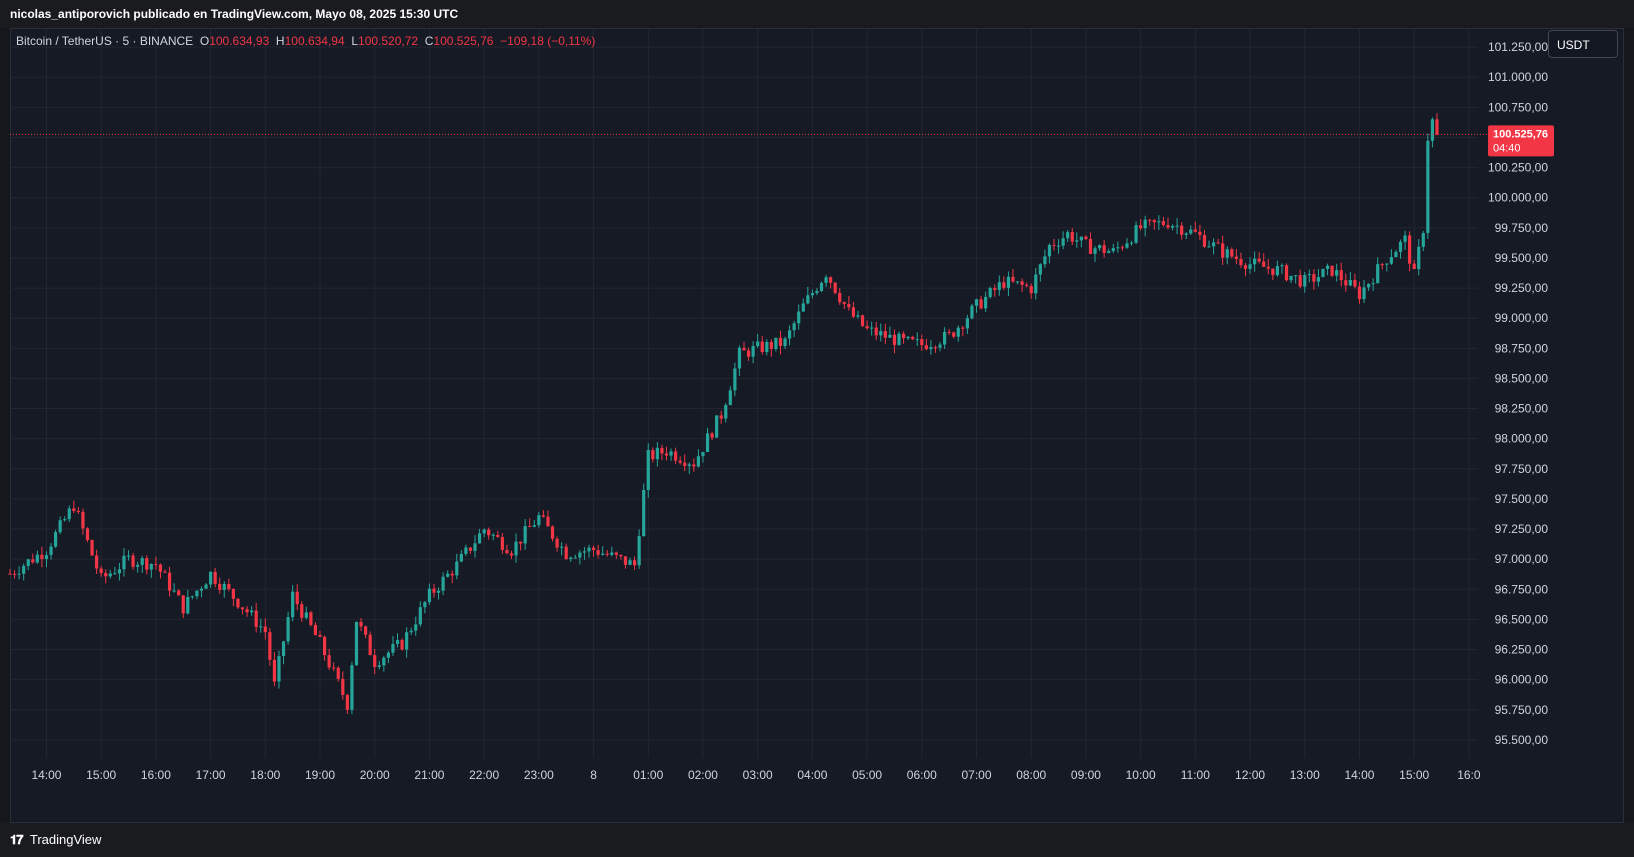  I want to click on time-tick-label: 07:00, so click(976, 775).